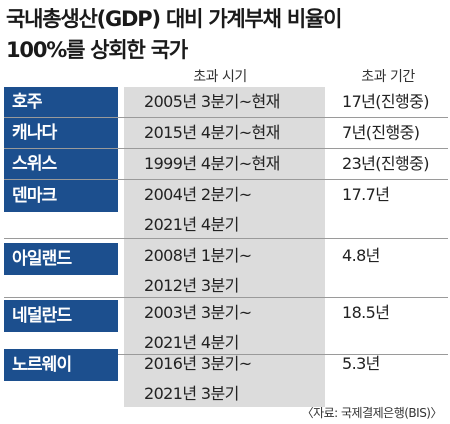 Image resolution: width=450 pixels, height=424 pixels. I want to click on period-line: 2004년 2분기~, so click(198, 194).